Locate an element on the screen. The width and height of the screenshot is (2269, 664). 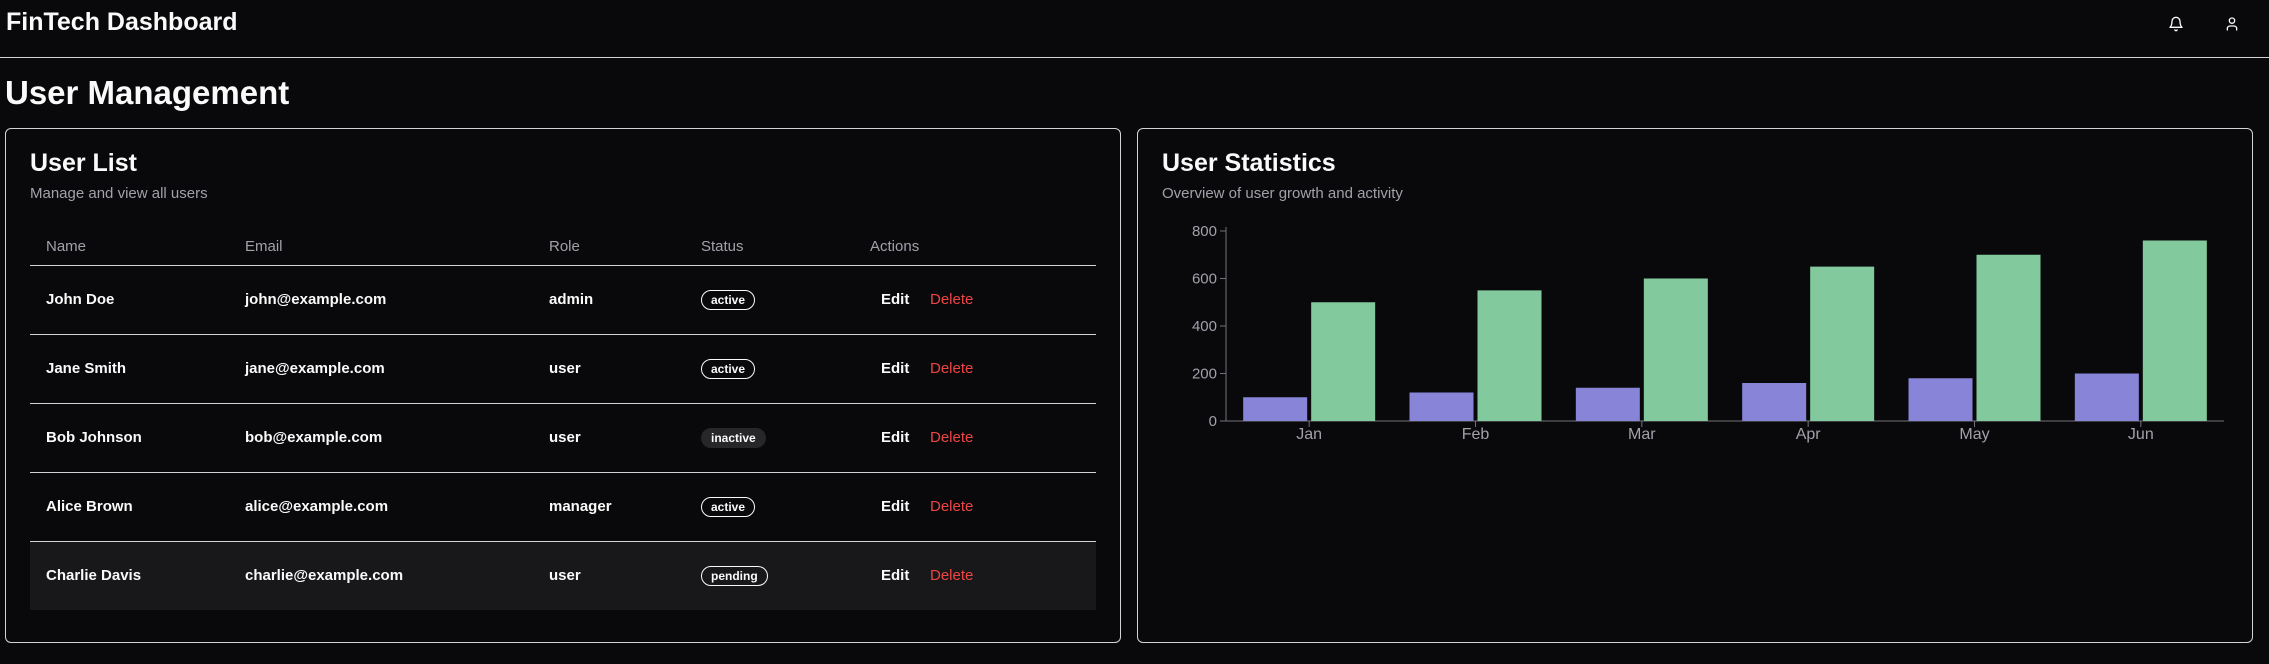
page-title: User Management is located at coordinates (147, 92).